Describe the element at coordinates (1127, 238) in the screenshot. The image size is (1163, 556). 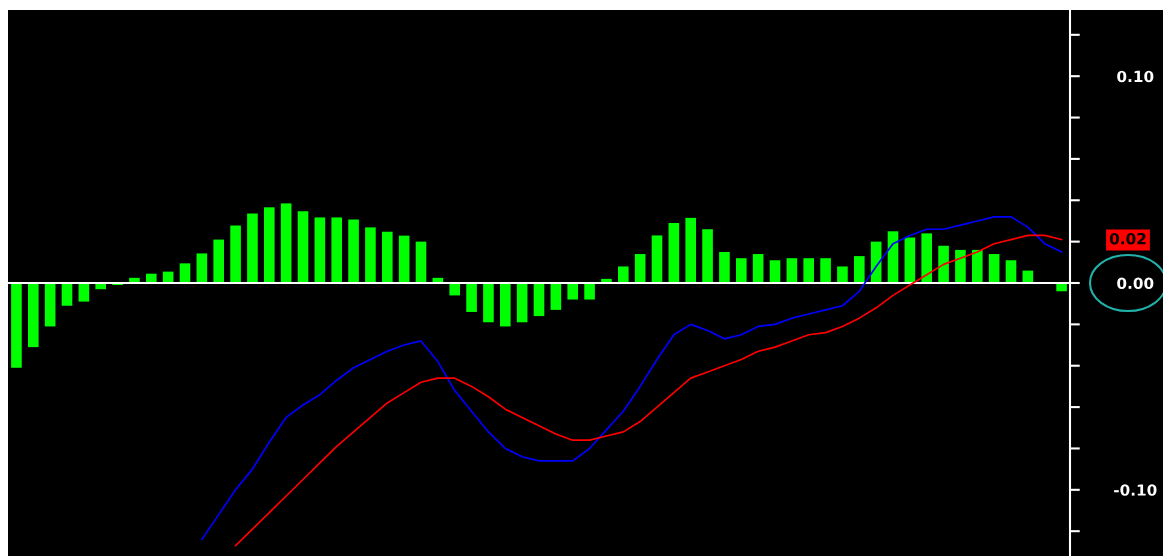
I see `text: 0.02` at that location.